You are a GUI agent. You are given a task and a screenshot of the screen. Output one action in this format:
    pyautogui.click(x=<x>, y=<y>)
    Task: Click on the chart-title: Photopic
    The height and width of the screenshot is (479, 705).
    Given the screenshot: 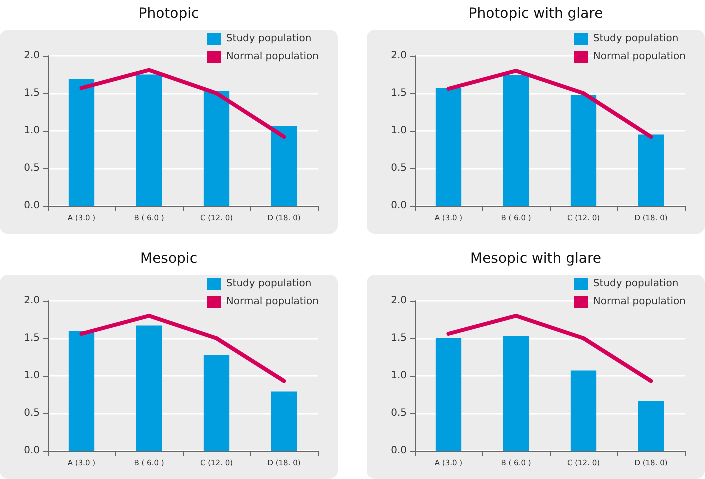 What is the action you would take?
    pyautogui.click(x=169, y=14)
    